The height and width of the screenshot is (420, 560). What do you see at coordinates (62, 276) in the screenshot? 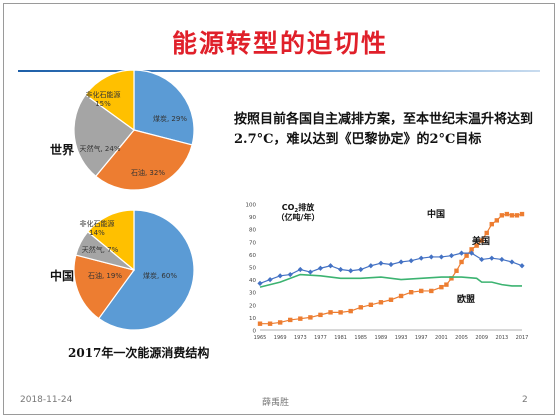
I see `china-label: 中国` at bounding box center [62, 276].